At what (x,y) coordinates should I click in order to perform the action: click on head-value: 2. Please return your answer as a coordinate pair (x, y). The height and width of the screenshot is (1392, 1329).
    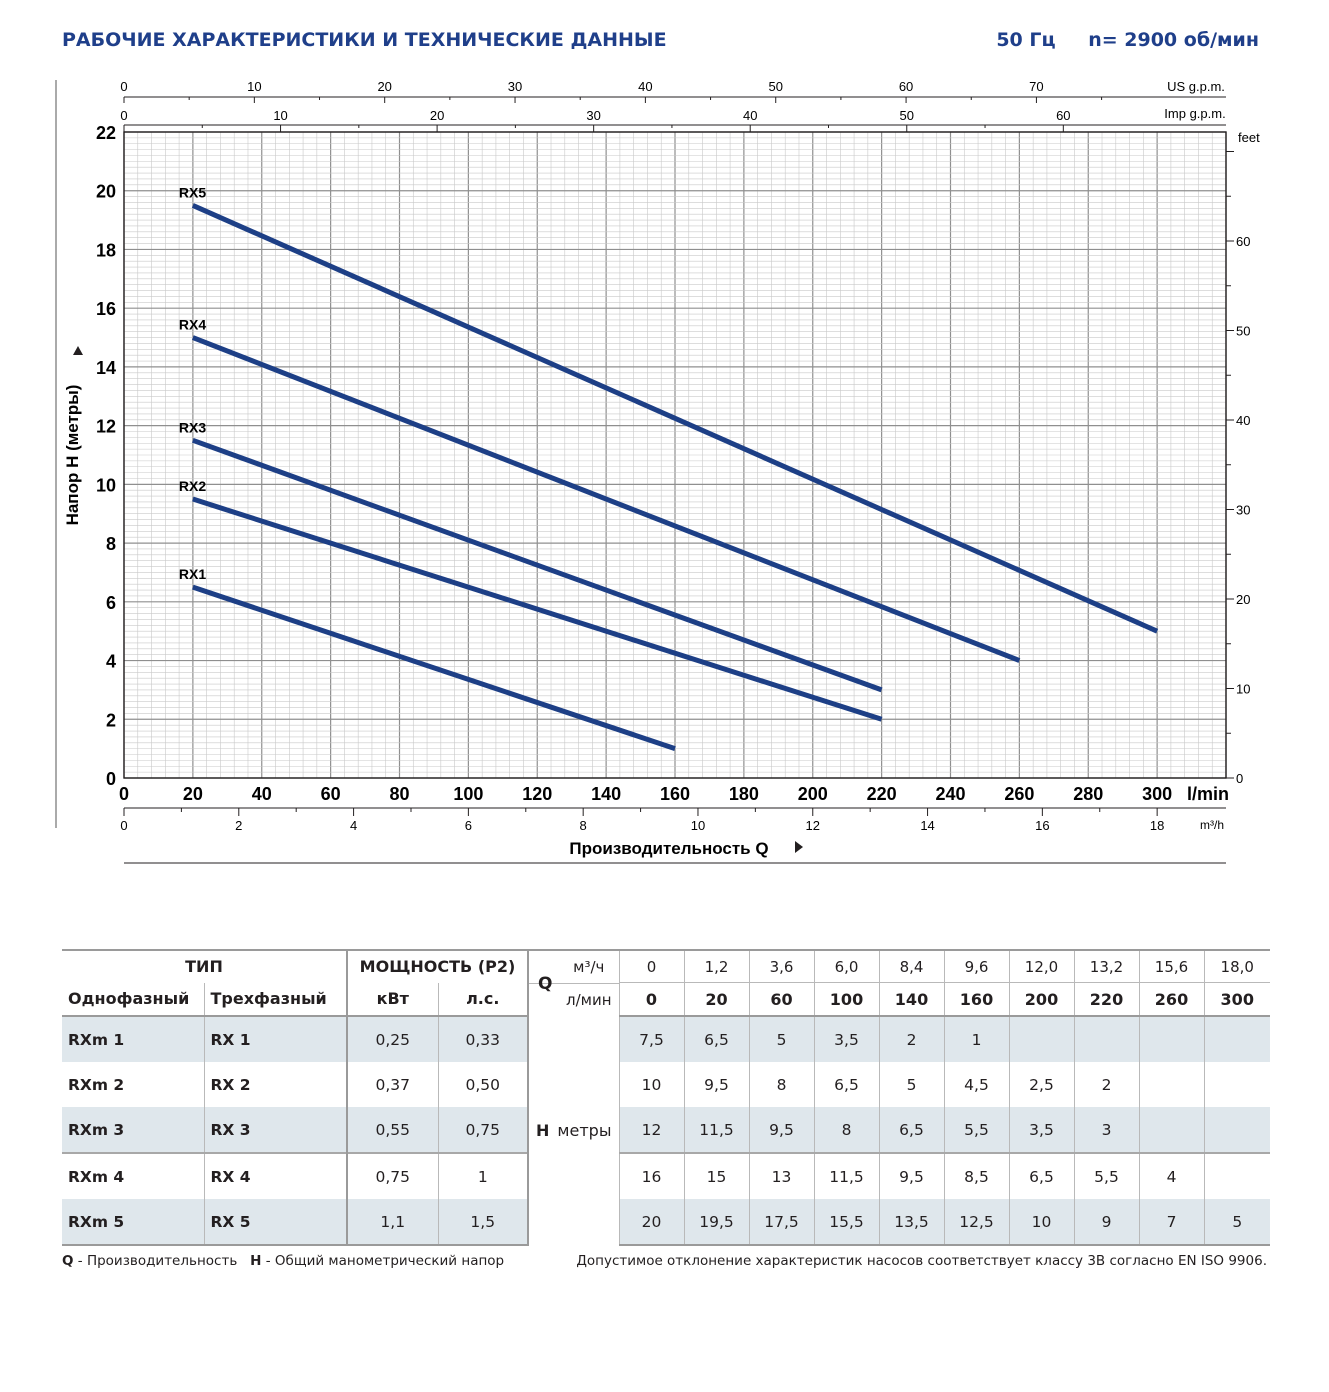
    Looking at the image, I should click on (1107, 1084).